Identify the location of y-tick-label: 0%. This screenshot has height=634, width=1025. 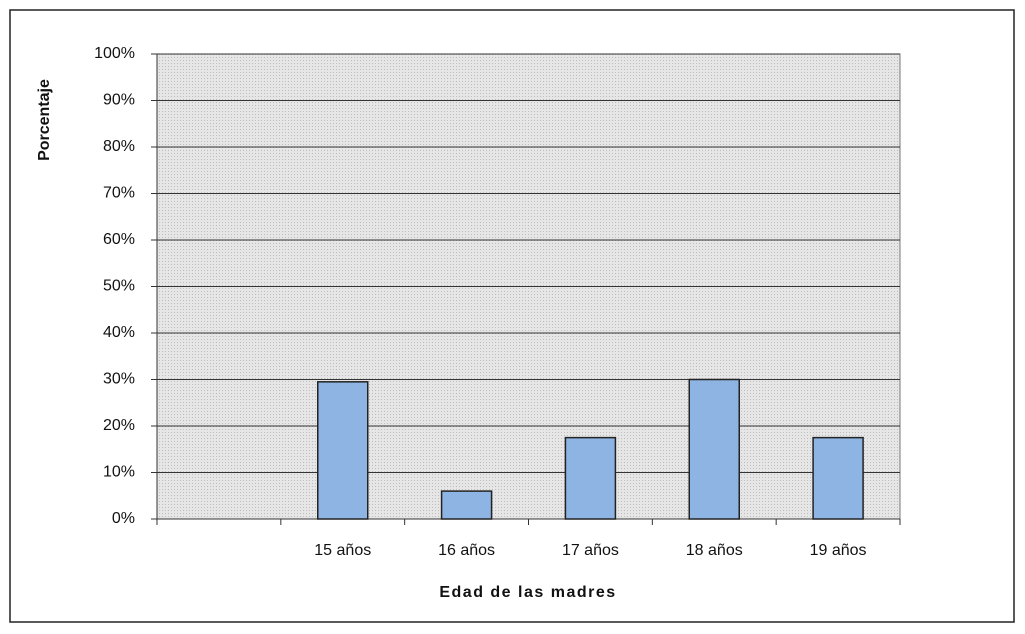
(123, 518).